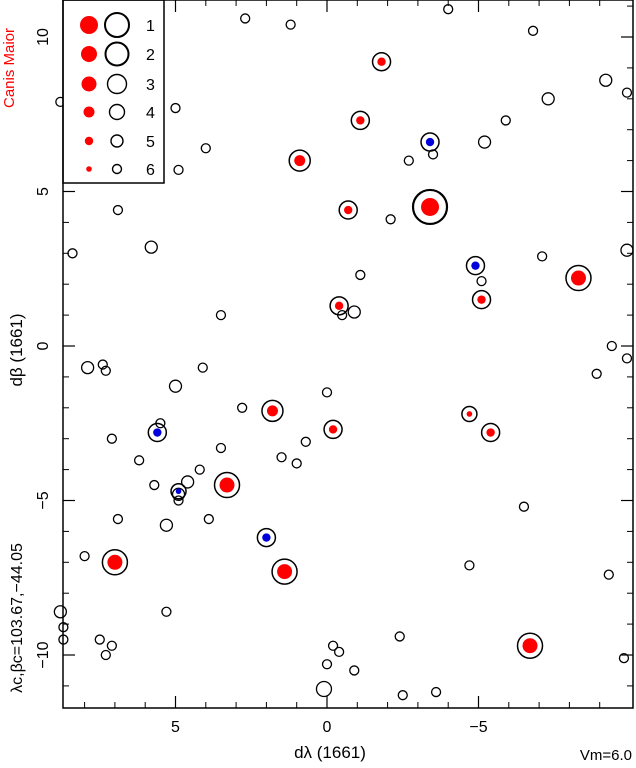 The image size is (636, 768). I want to click on y-tick-label: 10, so click(43, 37).